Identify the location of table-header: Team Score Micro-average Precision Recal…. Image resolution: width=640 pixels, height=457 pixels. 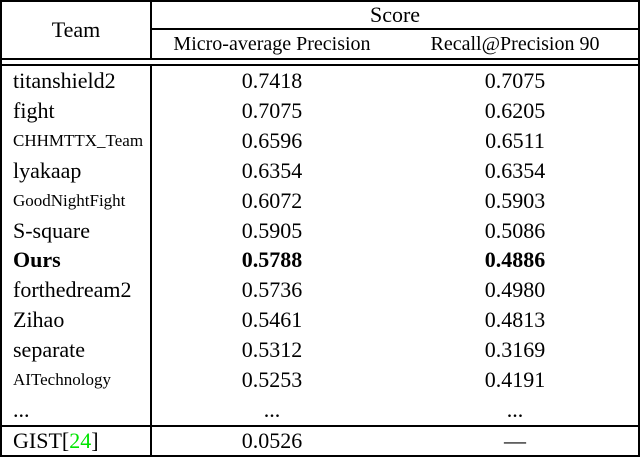
(320, 31).